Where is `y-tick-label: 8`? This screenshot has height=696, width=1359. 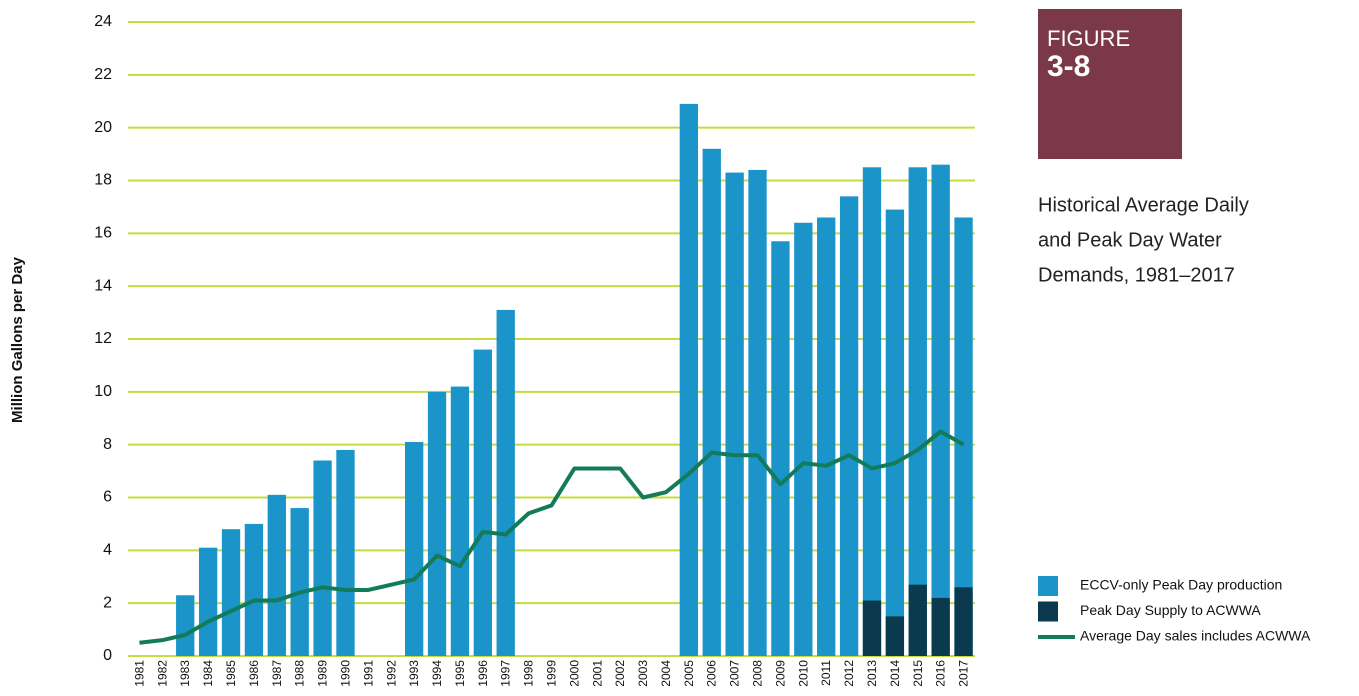 y-tick-label: 8 is located at coordinates (107, 444).